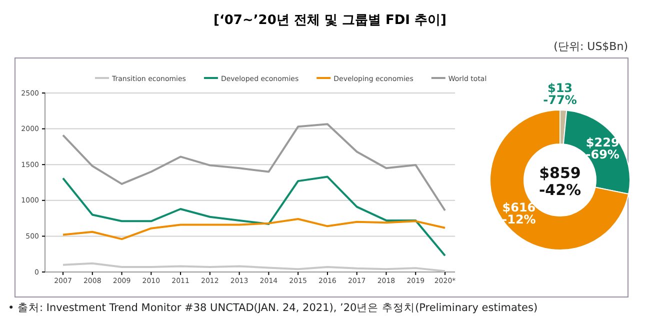  What do you see at coordinates (519, 213) in the screenshot?
I see `data-label: $616 -12%` at bounding box center [519, 213].